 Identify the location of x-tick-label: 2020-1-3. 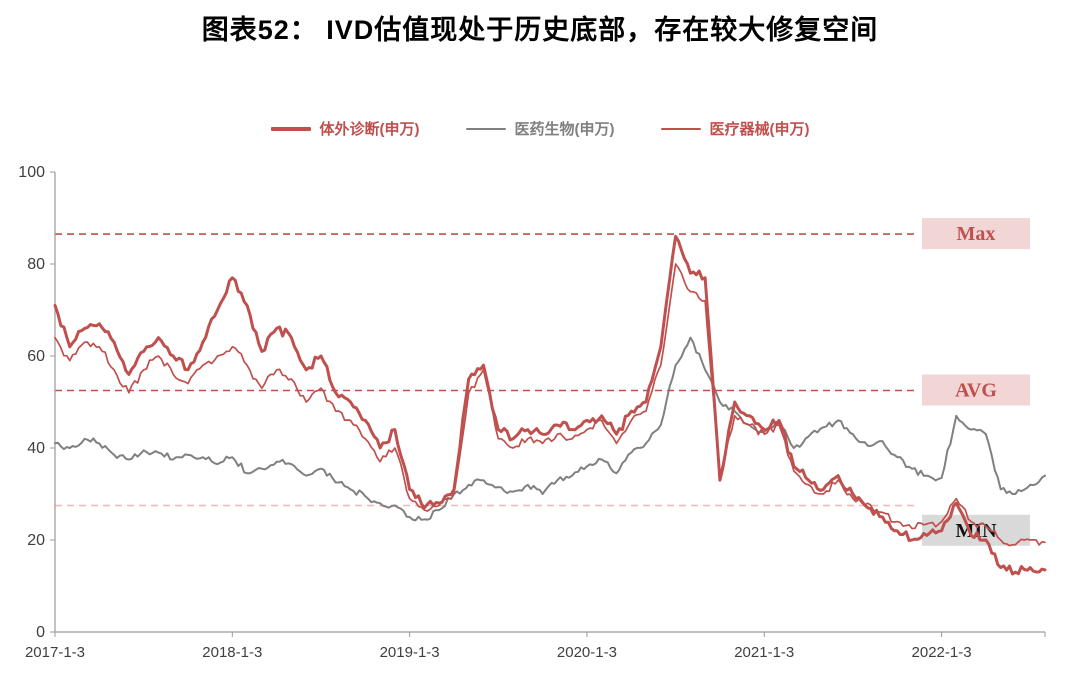
(587, 652).